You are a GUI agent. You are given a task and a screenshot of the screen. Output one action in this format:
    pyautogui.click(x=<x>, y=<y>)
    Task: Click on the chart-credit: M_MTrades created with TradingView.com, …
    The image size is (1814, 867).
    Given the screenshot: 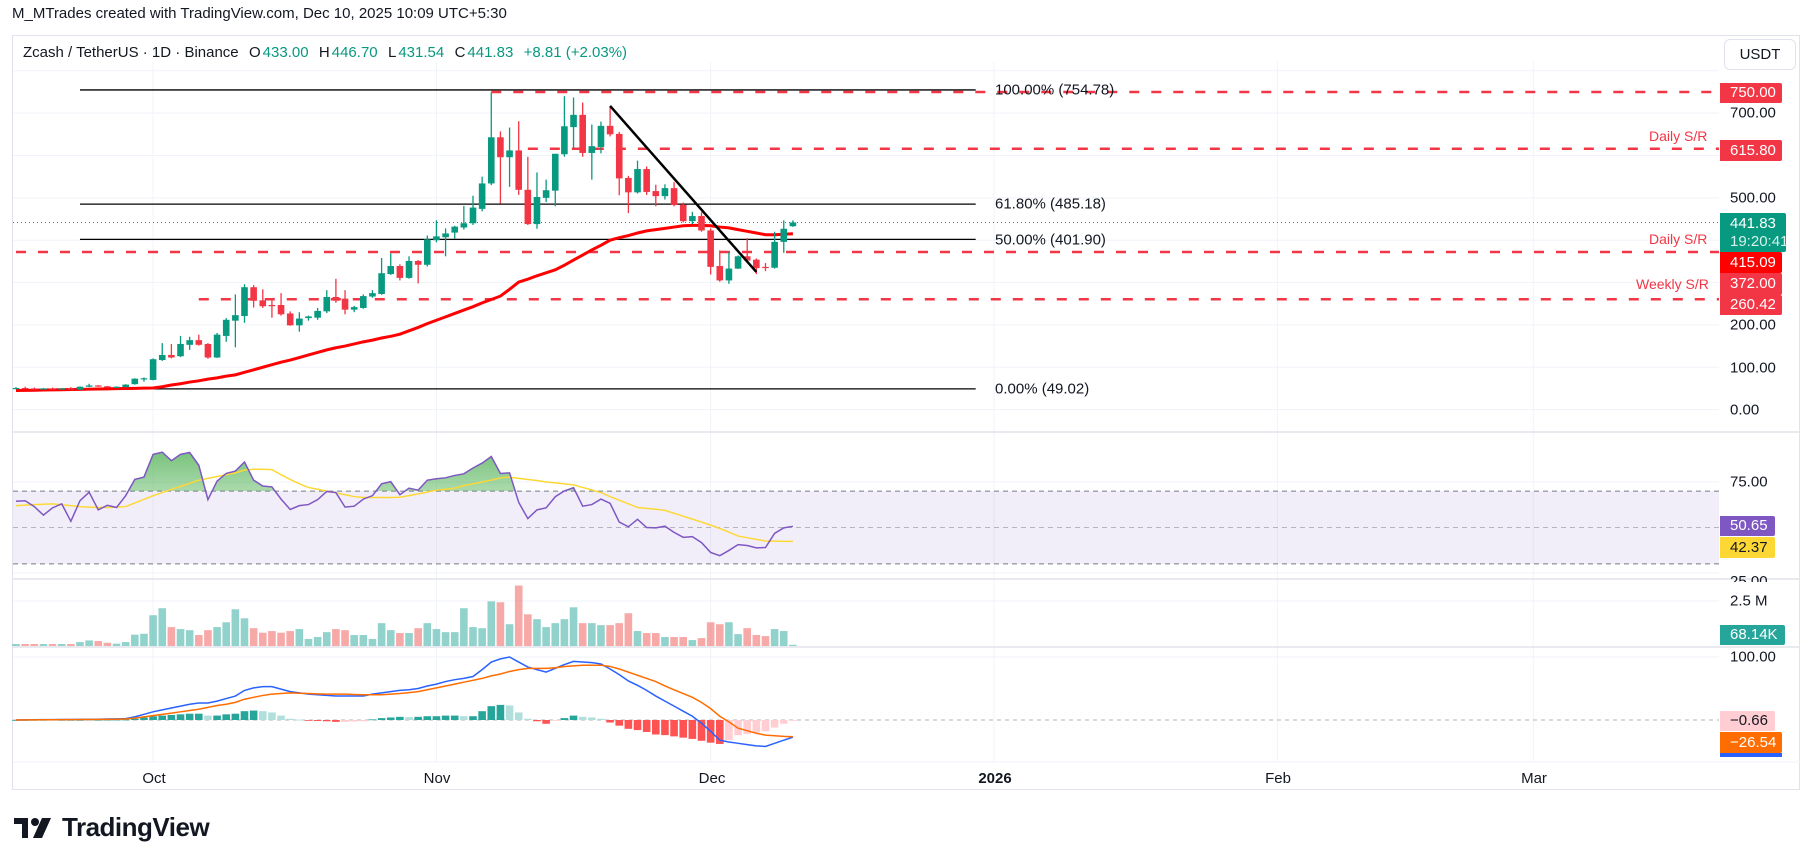 What is the action you would take?
    pyautogui.click(x=259, y=13)
    